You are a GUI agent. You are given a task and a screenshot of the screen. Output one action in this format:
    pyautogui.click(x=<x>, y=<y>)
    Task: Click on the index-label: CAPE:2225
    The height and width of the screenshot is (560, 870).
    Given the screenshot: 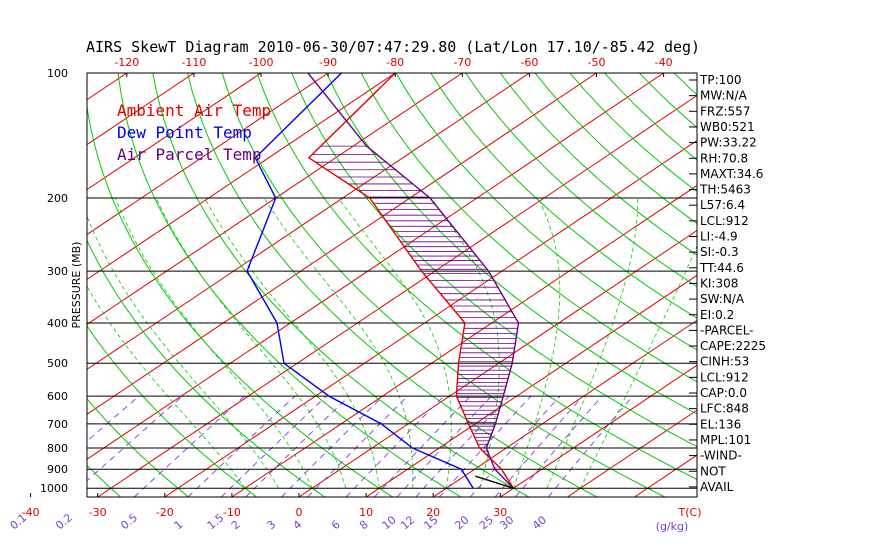 What is the action you would take?
    pyautogui.click(x=733, y=346)
    